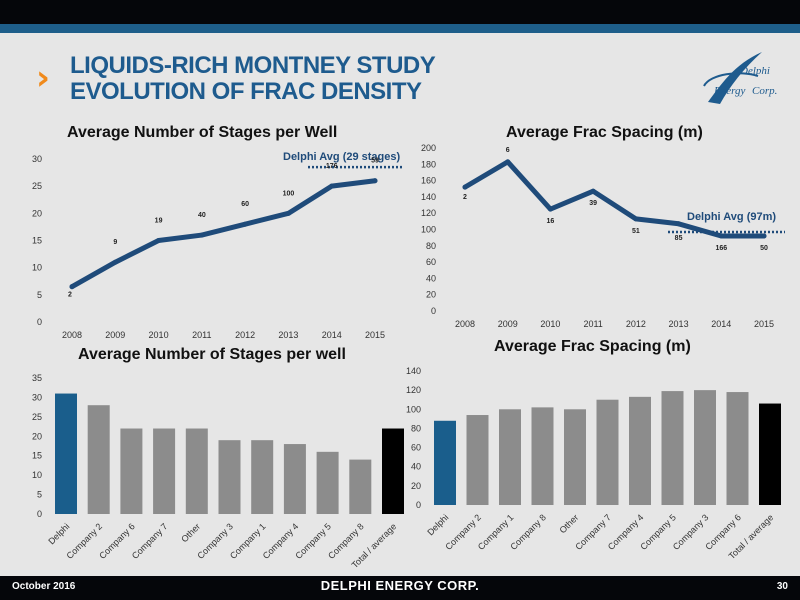 This screenshot has height=600, width=800. Describe the element at coordinates (202, 132) in the screenshot. I see `chart-1-title: Average Number of Stages per Well` at that location.